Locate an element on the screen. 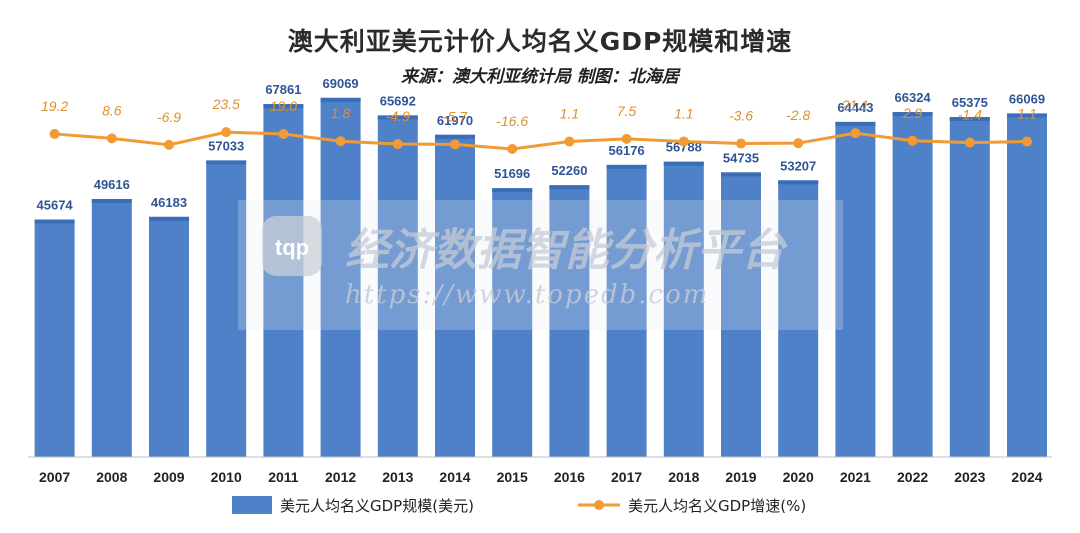  x-tick-label: 2020 is located at coordinates (798, 477).